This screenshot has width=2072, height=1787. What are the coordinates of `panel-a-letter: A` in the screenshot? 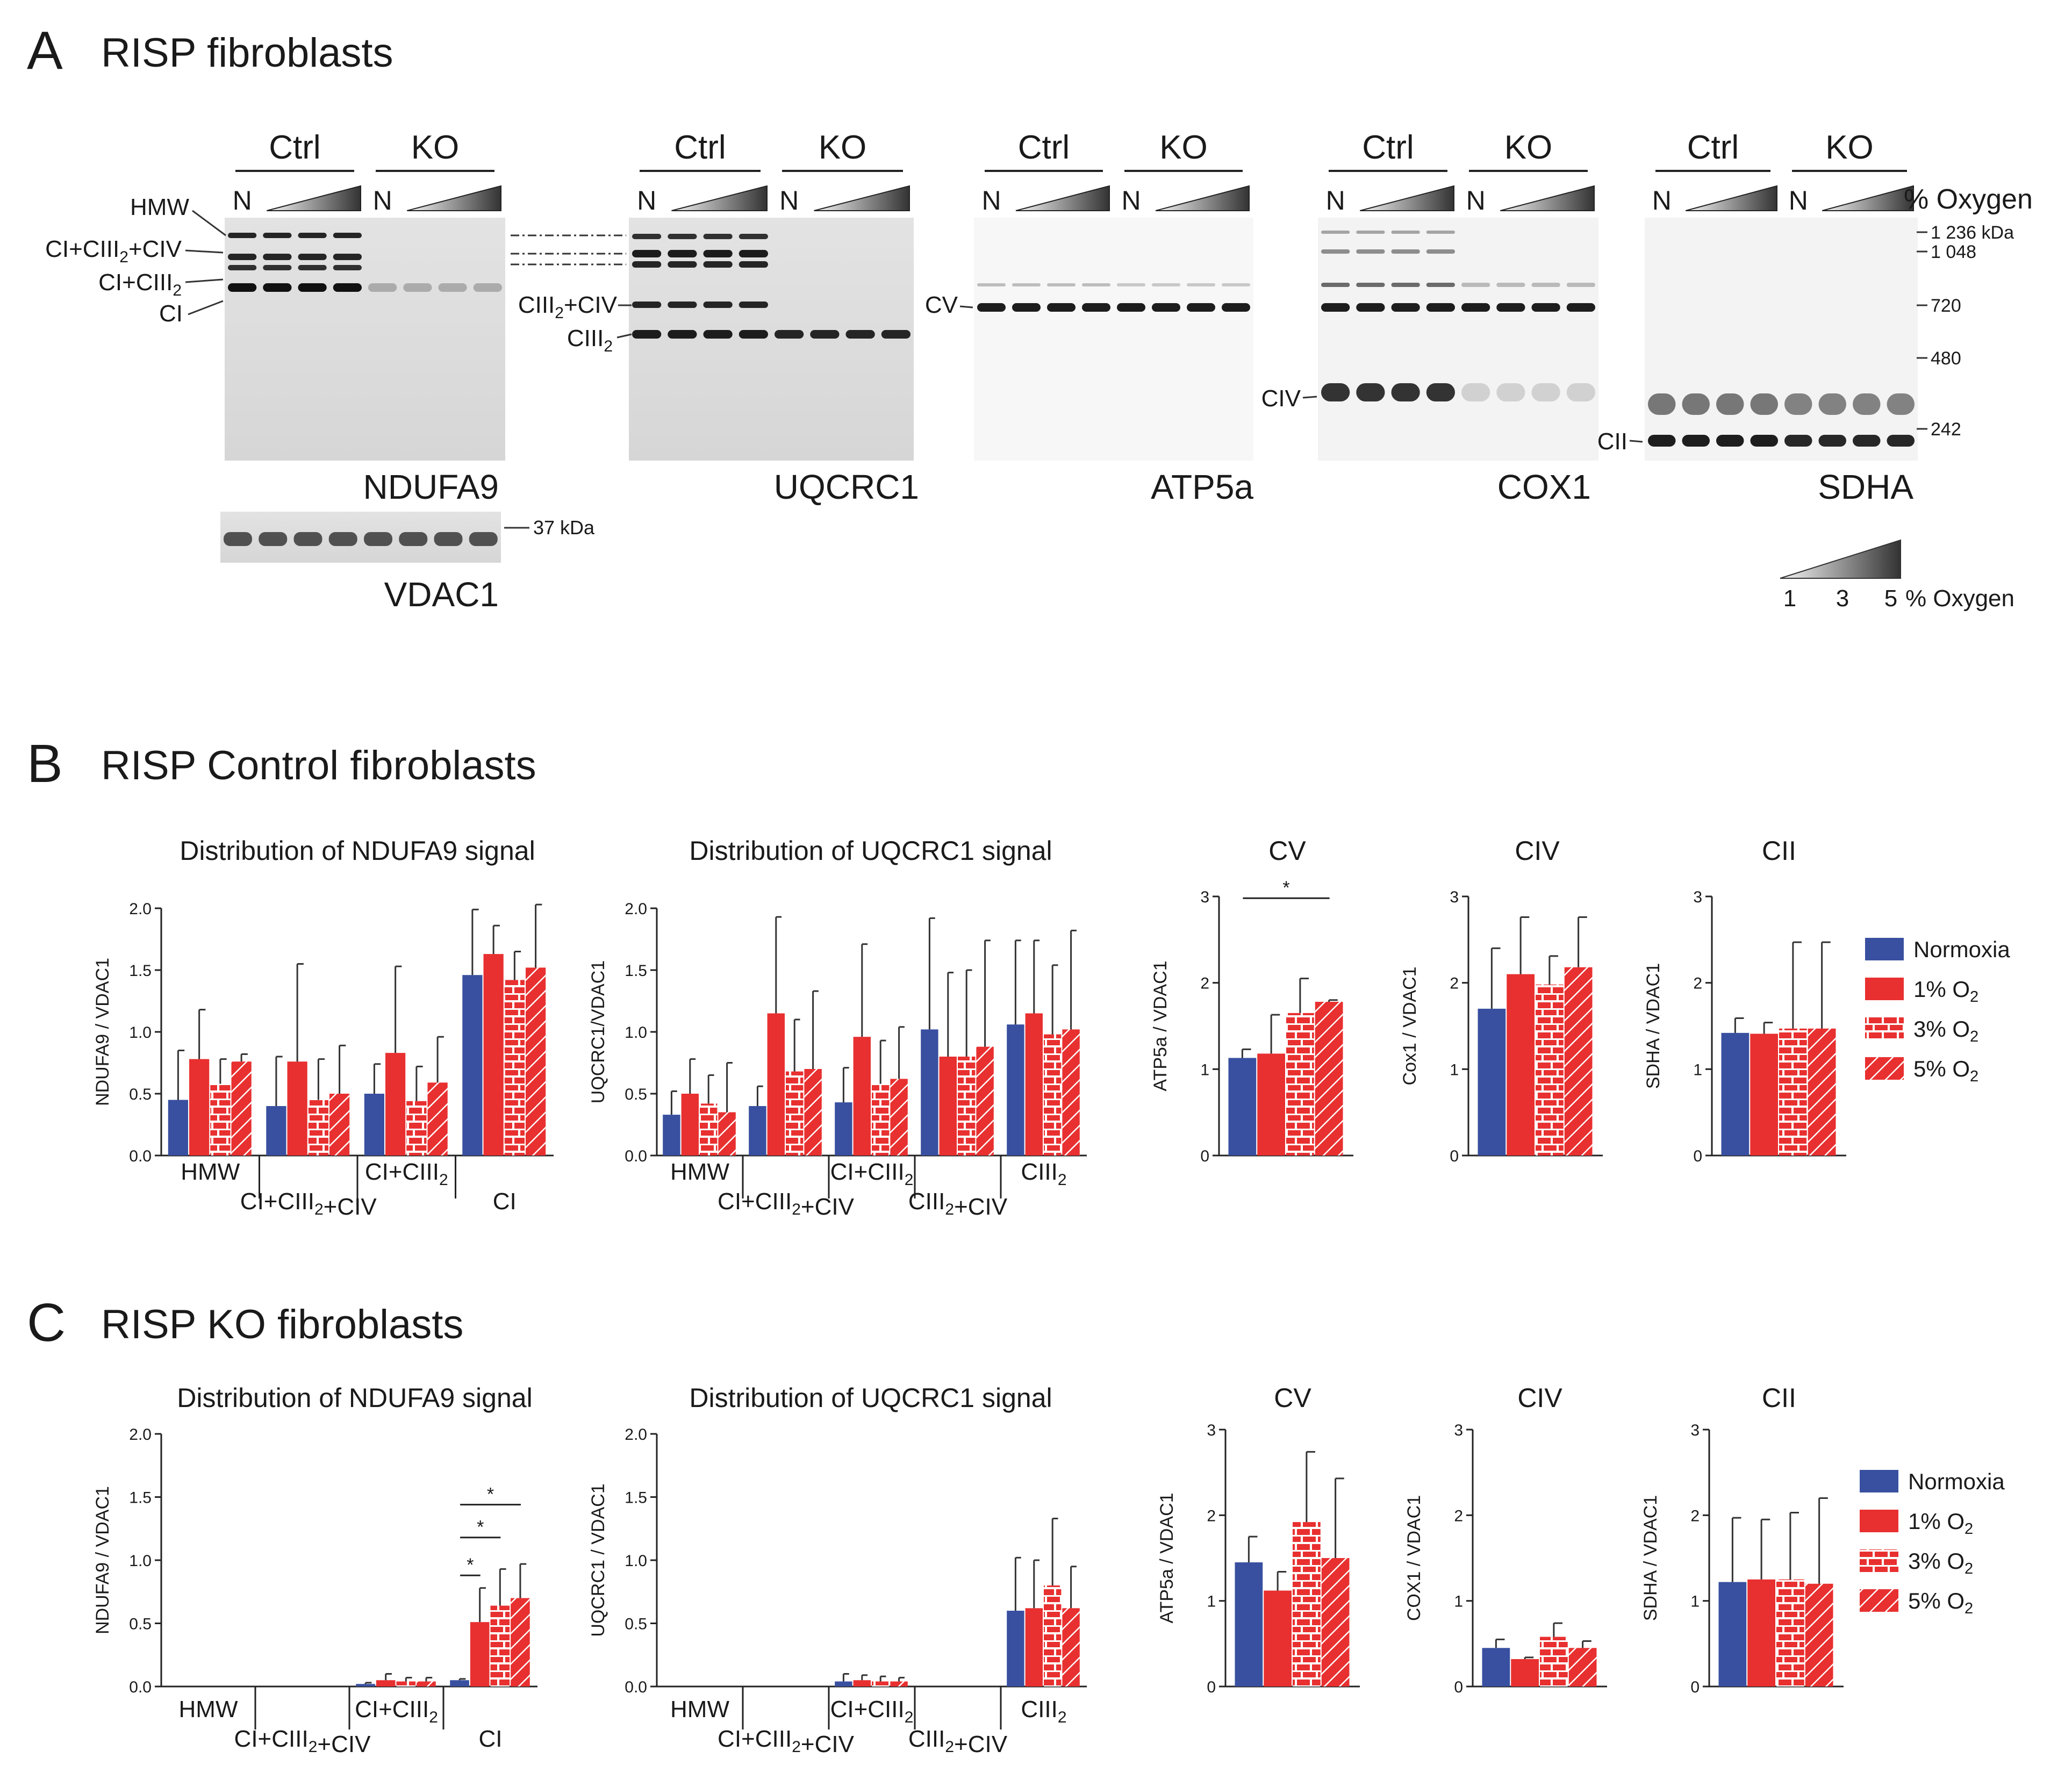 It's located at (45, 50).